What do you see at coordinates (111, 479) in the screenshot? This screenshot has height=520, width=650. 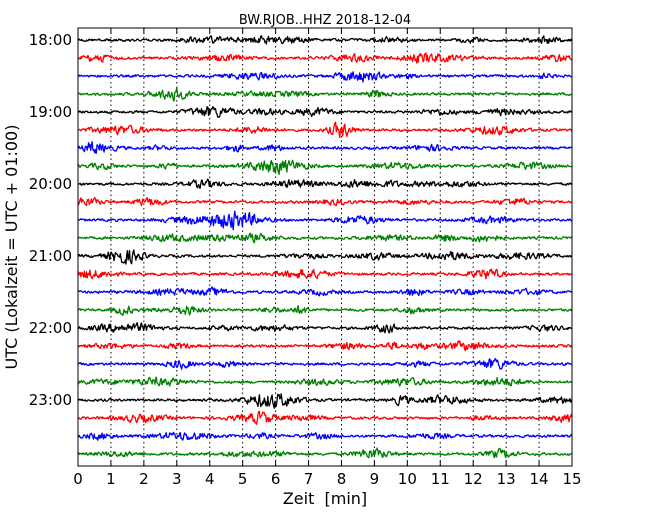 I see `x-tick-label: 1` at bounding box center [111, 479].